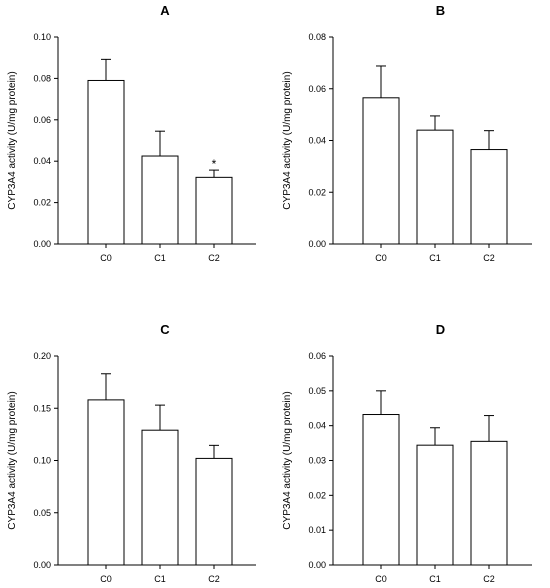 This screenshot has width=550, height=588. What do you see at coordinates (160, 579) in the screenshot?
I see `x-tick-label-c-c1: C1` at bounding box center [160, 579].